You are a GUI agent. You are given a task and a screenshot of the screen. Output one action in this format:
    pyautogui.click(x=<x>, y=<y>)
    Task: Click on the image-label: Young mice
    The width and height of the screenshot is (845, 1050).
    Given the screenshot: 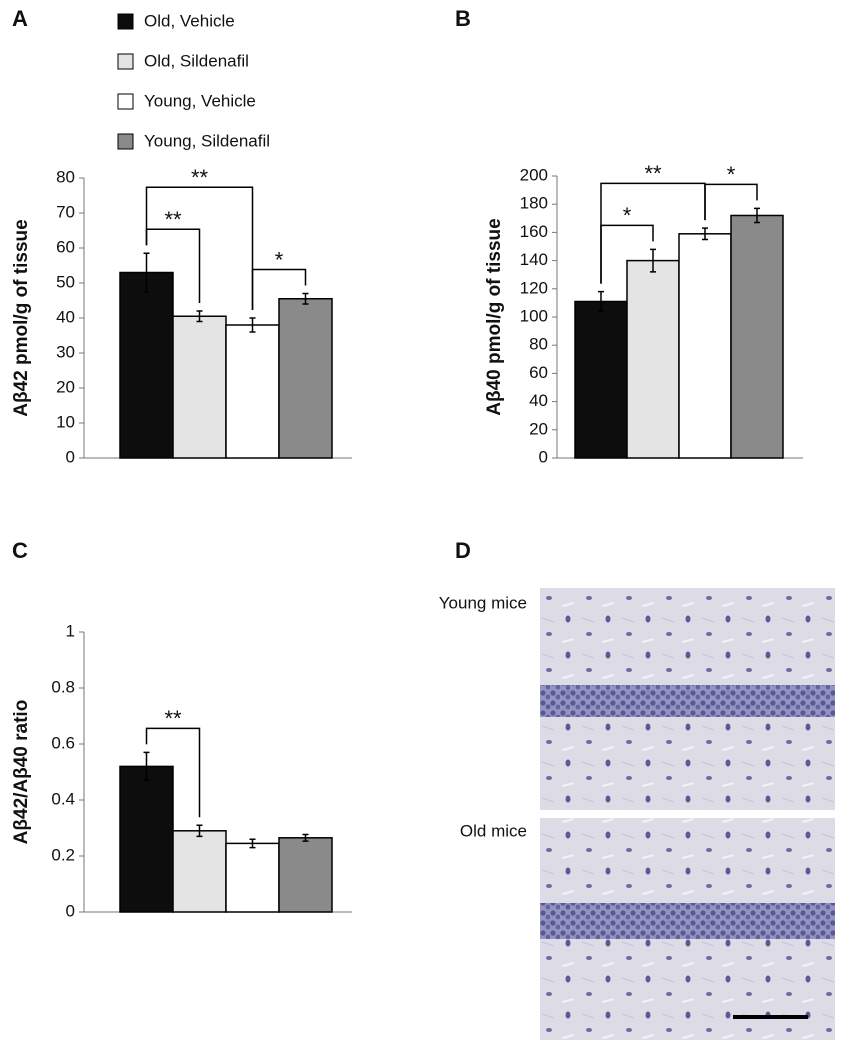 What is the action you would take?
    pyautogui.click(x=483, y=602)
    